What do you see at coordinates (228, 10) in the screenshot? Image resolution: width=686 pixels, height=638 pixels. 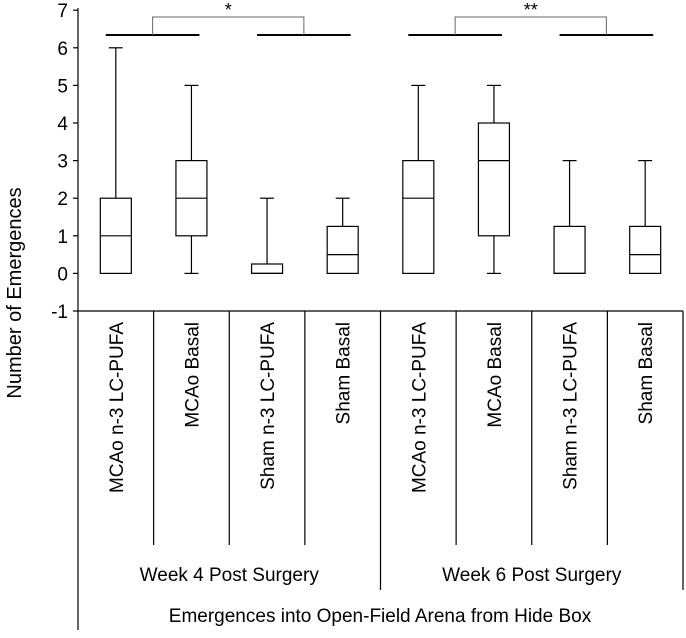 I see `significance-label: *` at bounding box center [228, 10].